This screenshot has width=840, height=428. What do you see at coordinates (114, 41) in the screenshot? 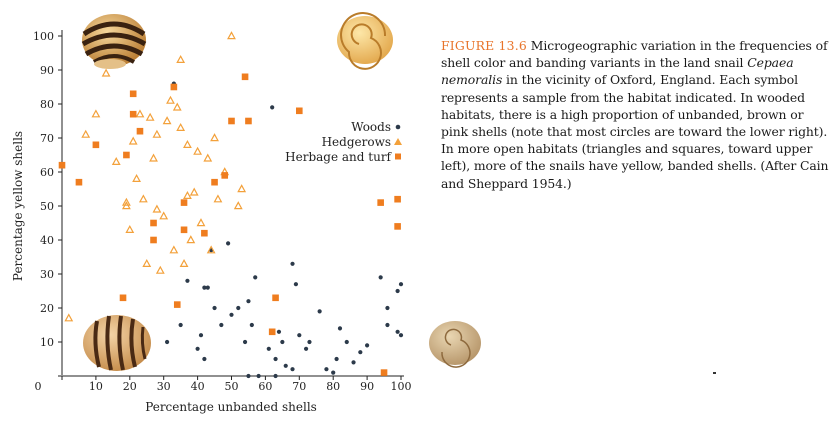
I see `banded-brown-snail-top-left-icon` at bounding box center [114, 41].